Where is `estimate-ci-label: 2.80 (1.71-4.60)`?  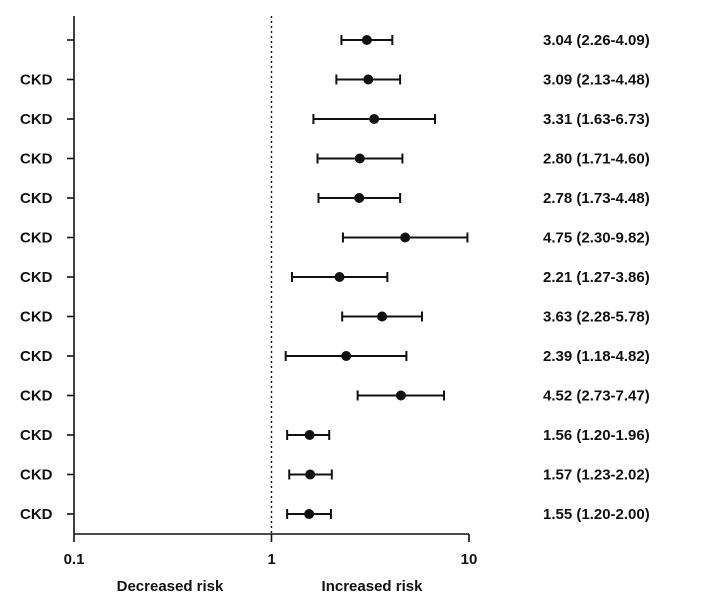 estimate-ci-label: 2.80 (1.71-4.60) is located at coordinates (596, 159).